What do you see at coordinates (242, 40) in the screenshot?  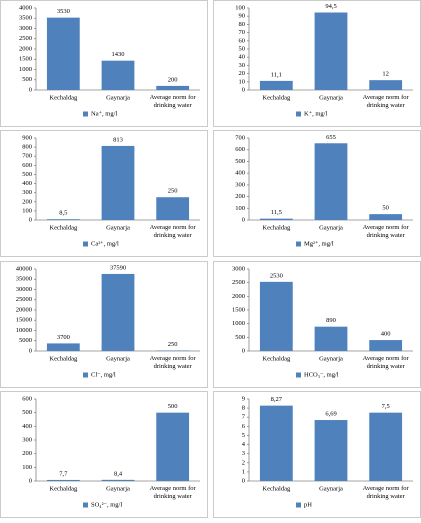 I see `y-tick-label: 60` at bounding box center [242, 40].